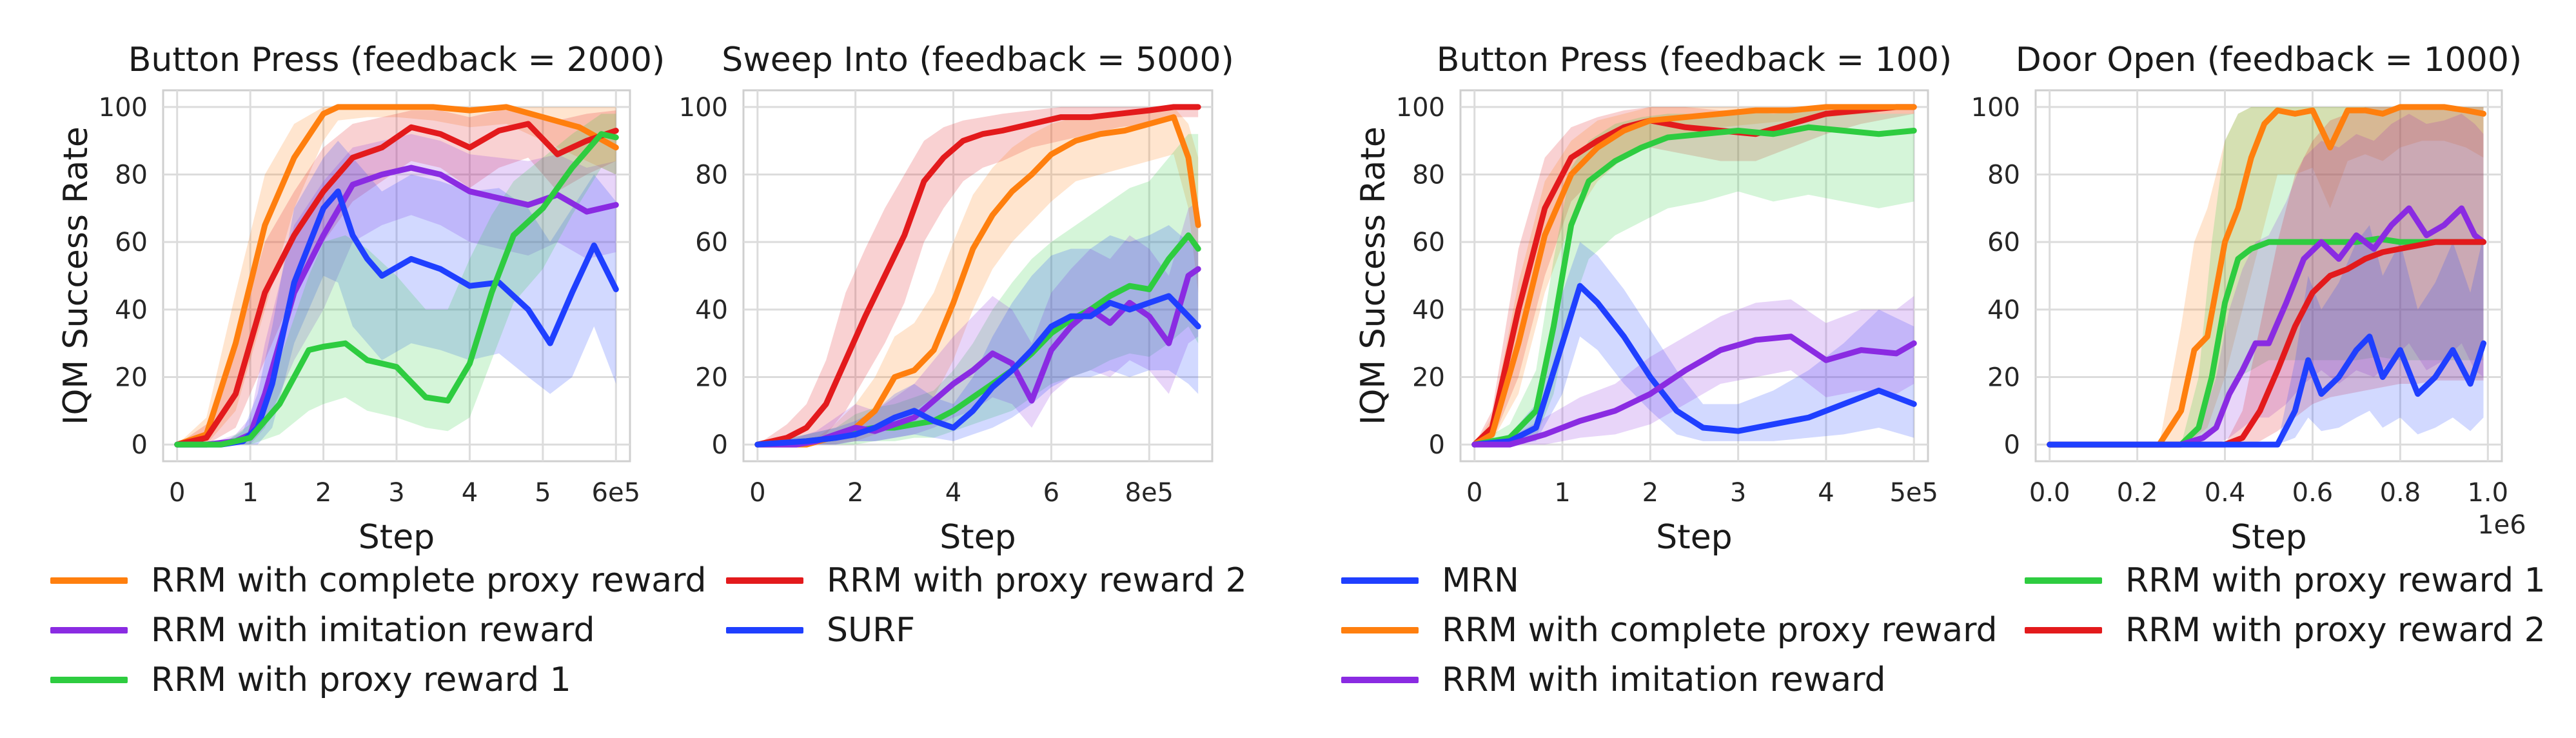 This screenshot has width=2576, height=738. What do you see at coordinates (1913, 493) in the screenshot?
I see `x-tick-label: 5e5` at bounding box center [1913, 493].